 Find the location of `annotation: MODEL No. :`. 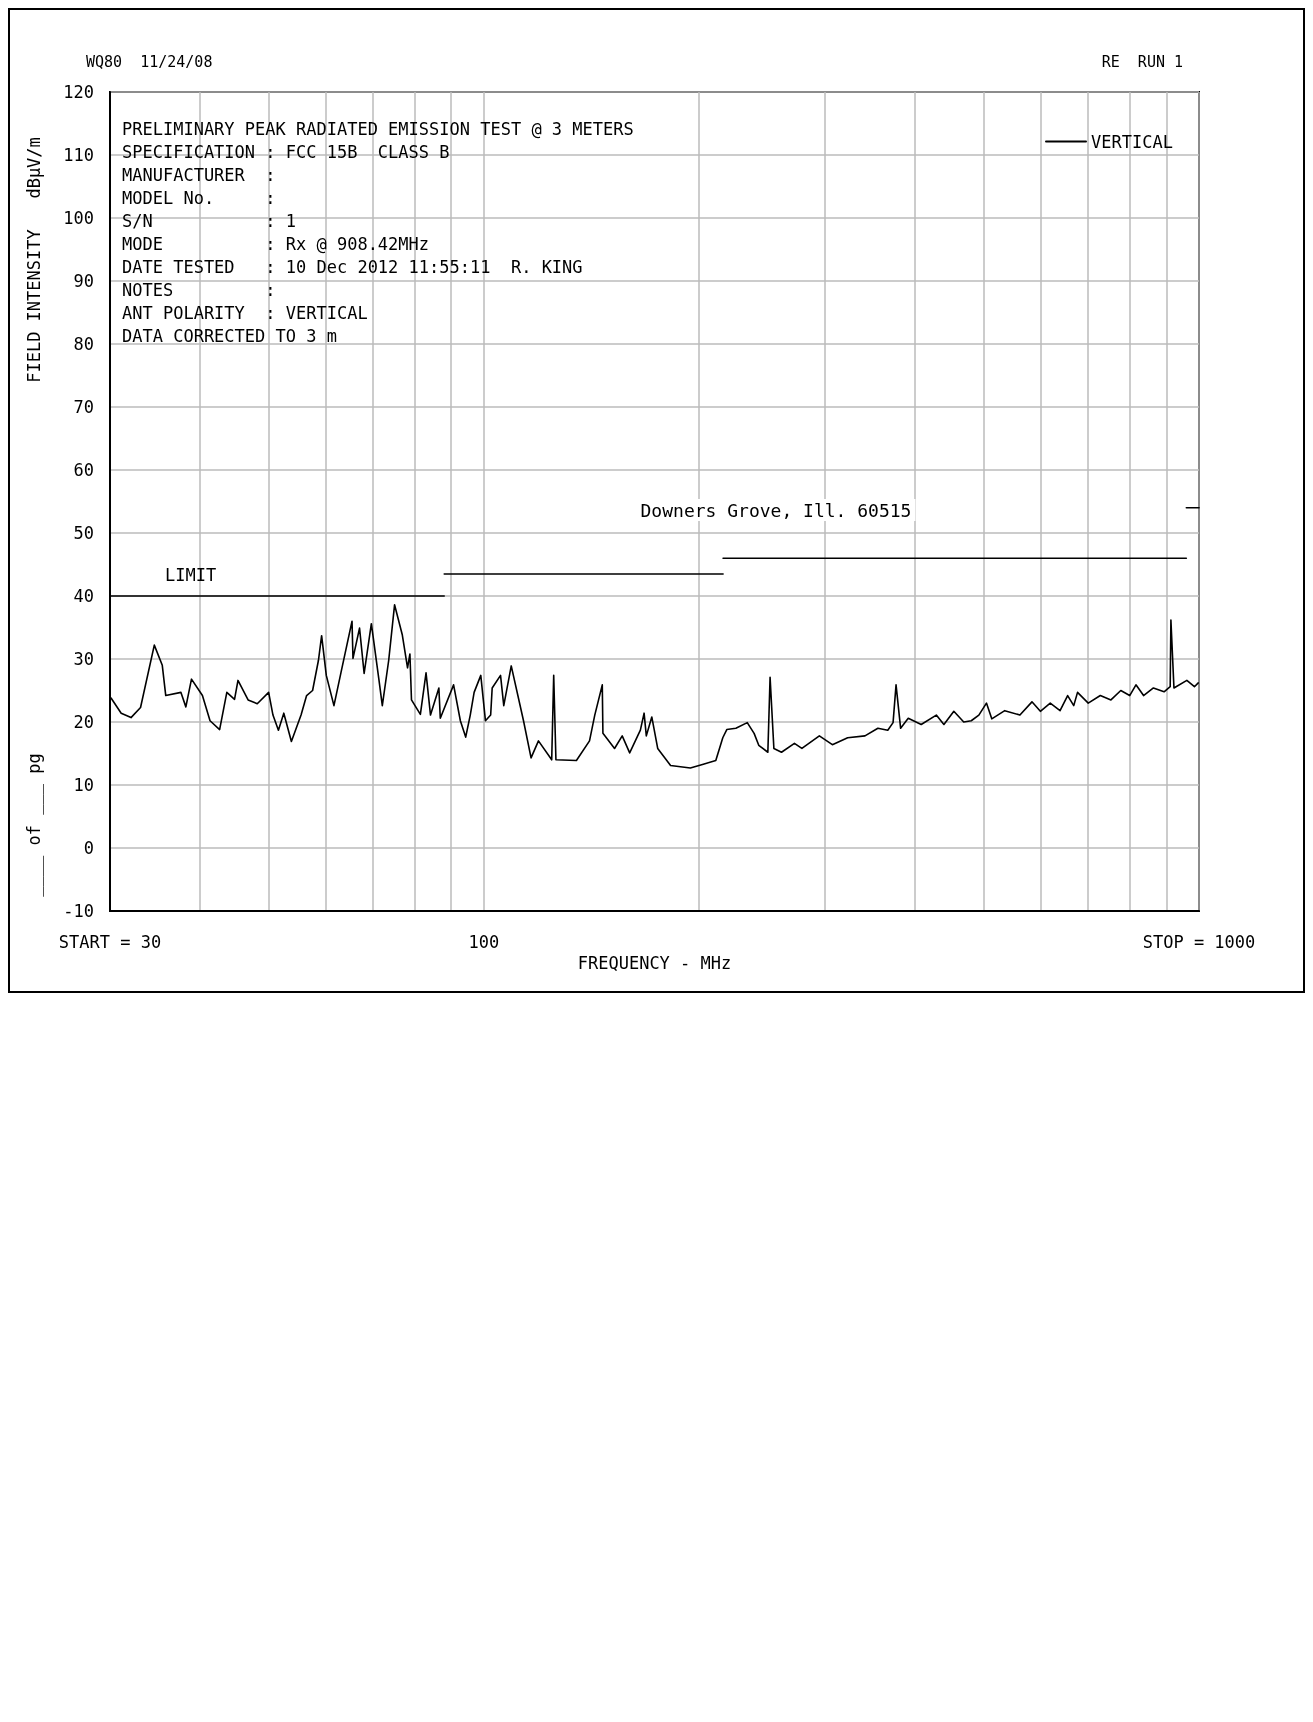

annotation: MODEL No. : is located at coordinates (199, 197).